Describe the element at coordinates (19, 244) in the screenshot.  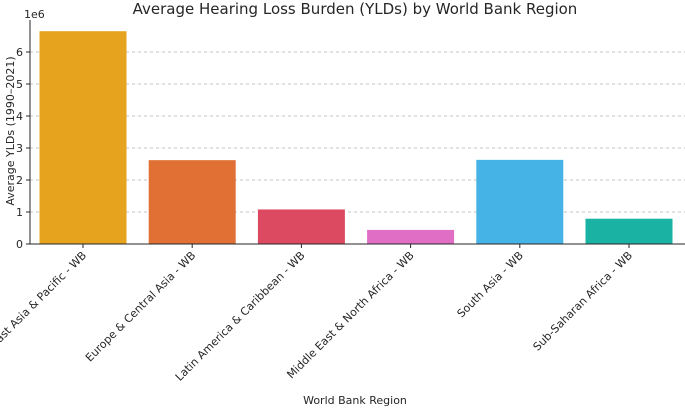
I see `y-tick-label: 0` at that location.